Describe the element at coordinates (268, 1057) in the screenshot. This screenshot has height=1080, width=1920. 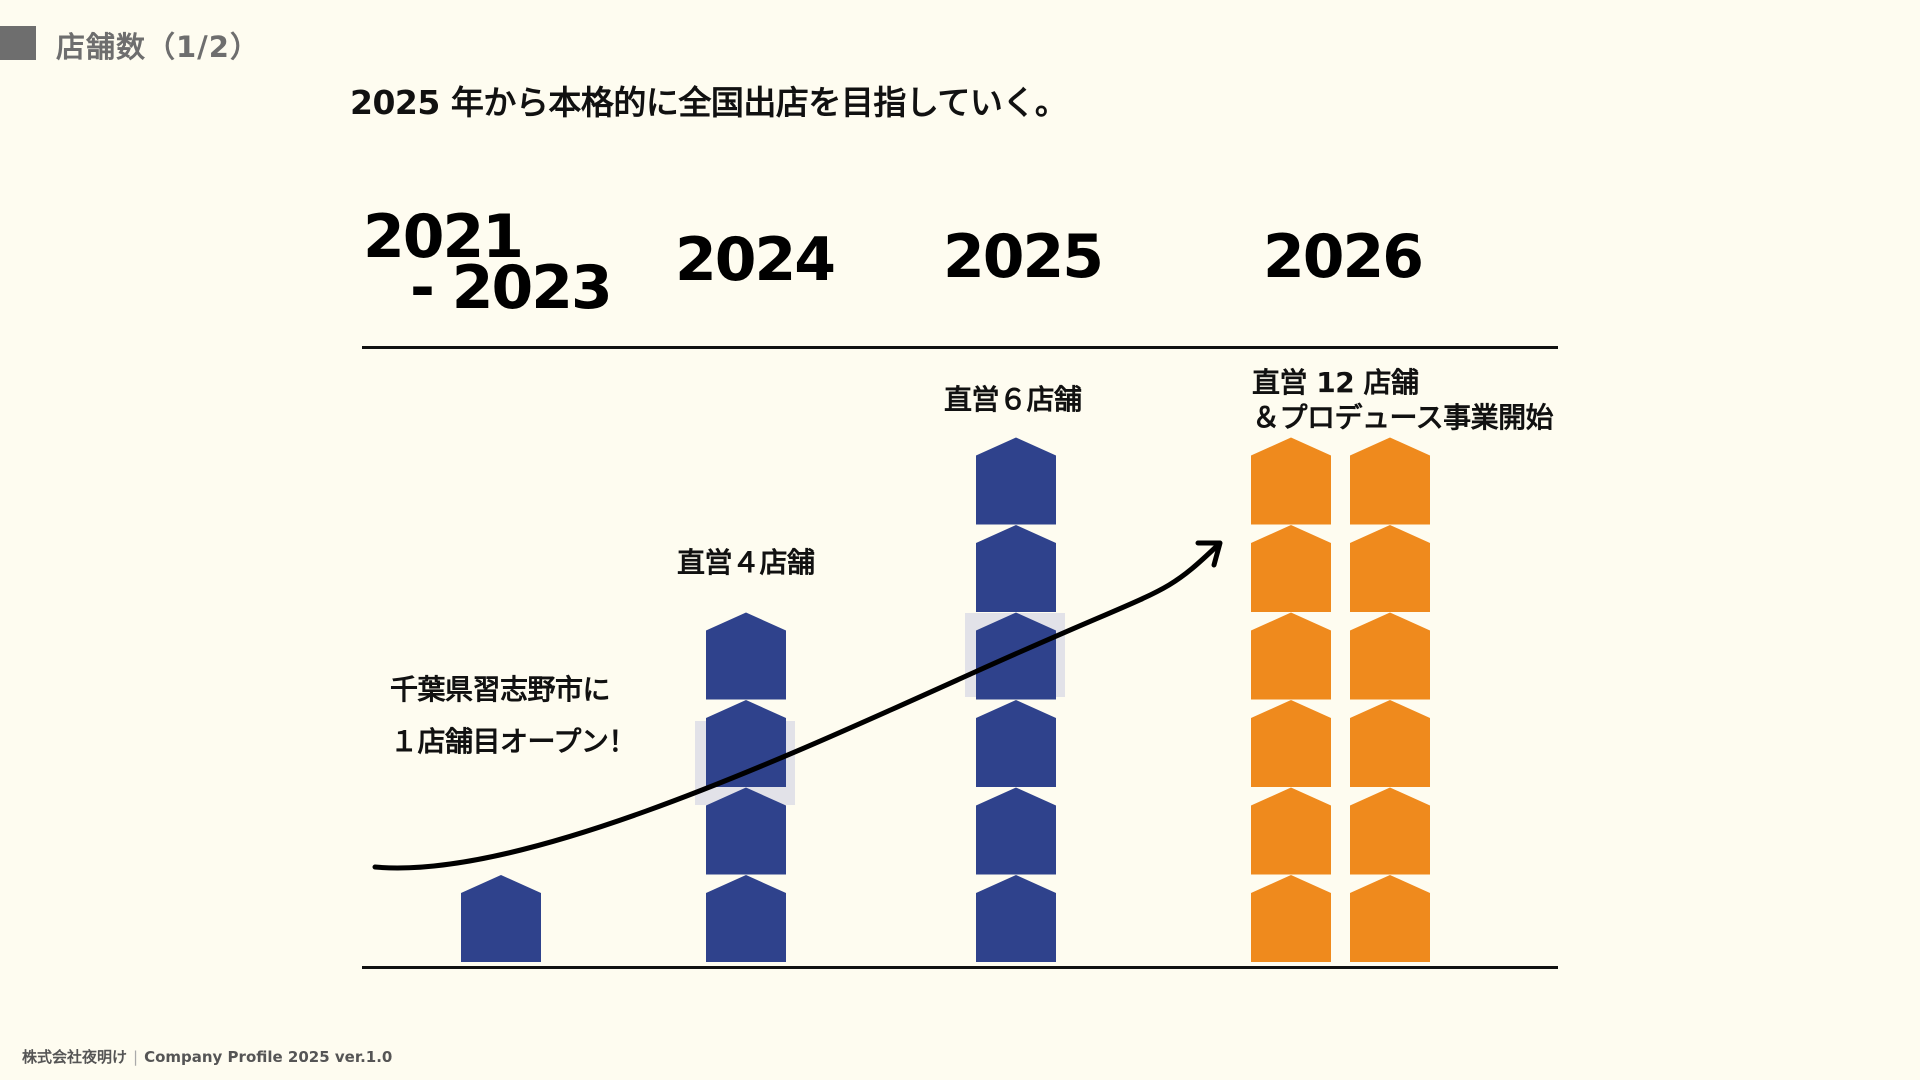
I see `footer-doc: Company Profile 2025 ver.1.0` at that location.